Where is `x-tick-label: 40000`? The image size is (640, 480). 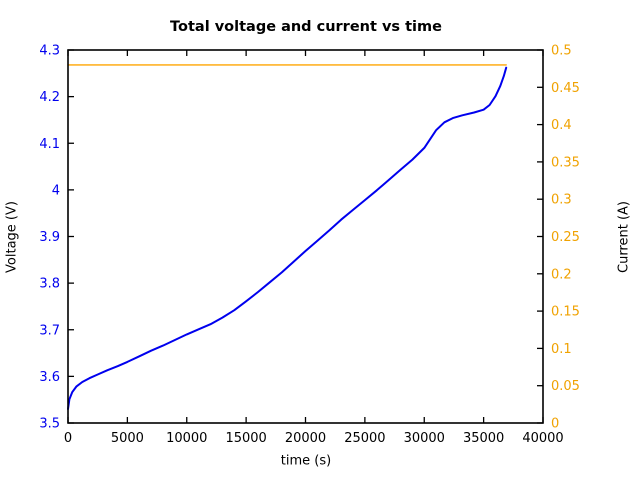
x-tick-label: 40000 is located at coordinates (542, 438).